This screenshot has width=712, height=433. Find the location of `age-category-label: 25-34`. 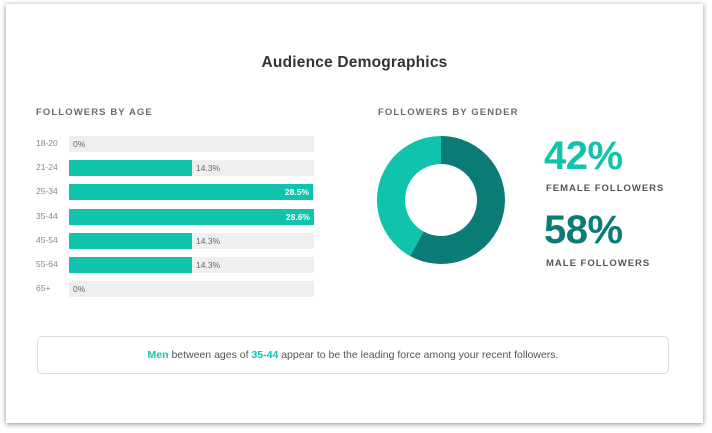

age-category-label: 25-34 is located at coordinates (47, 191).